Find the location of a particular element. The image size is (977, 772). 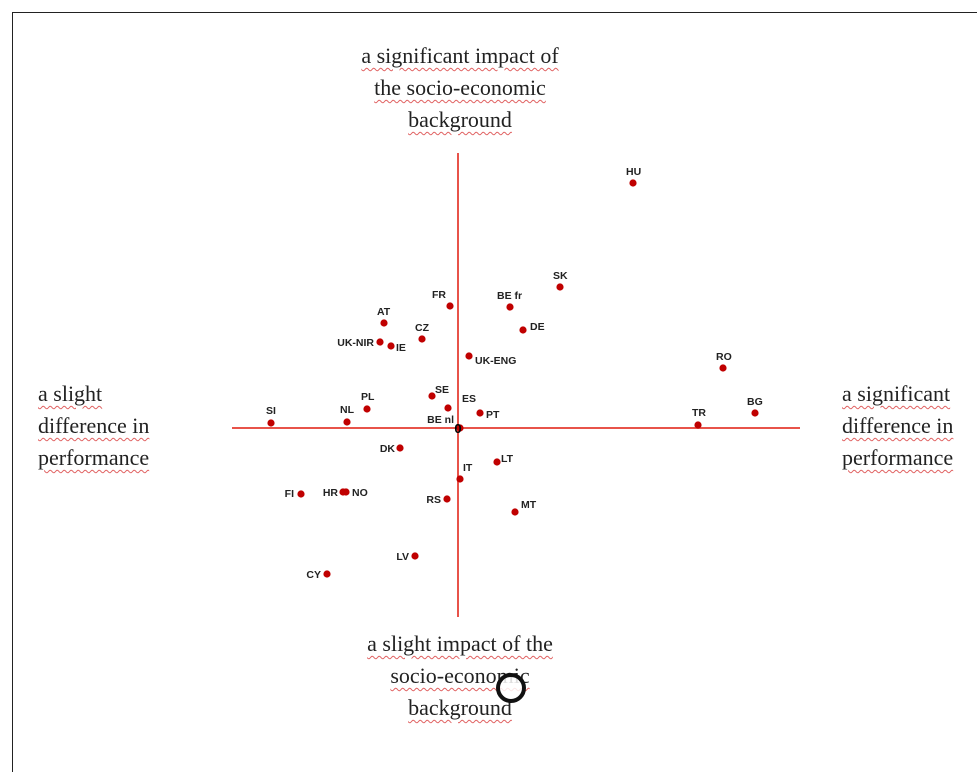

point-uk-nir is located at coordinates (380, 342).